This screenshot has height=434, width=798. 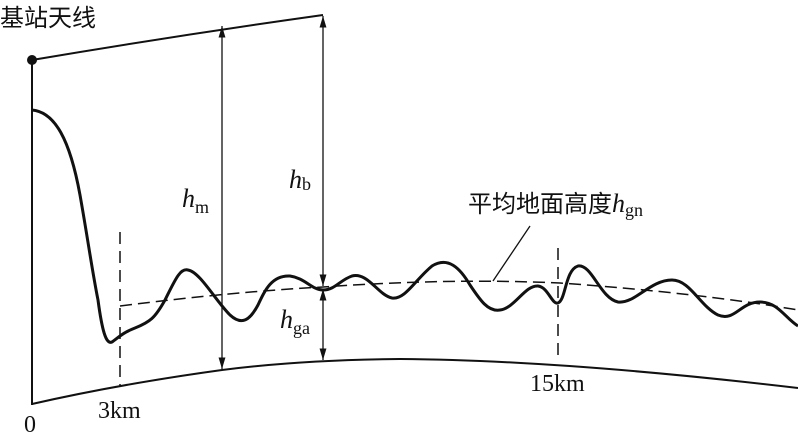 What do you see at coordinates (511, 253) in the screenshot?
I see `mean-height-leader` at bounding box center [511, 253].